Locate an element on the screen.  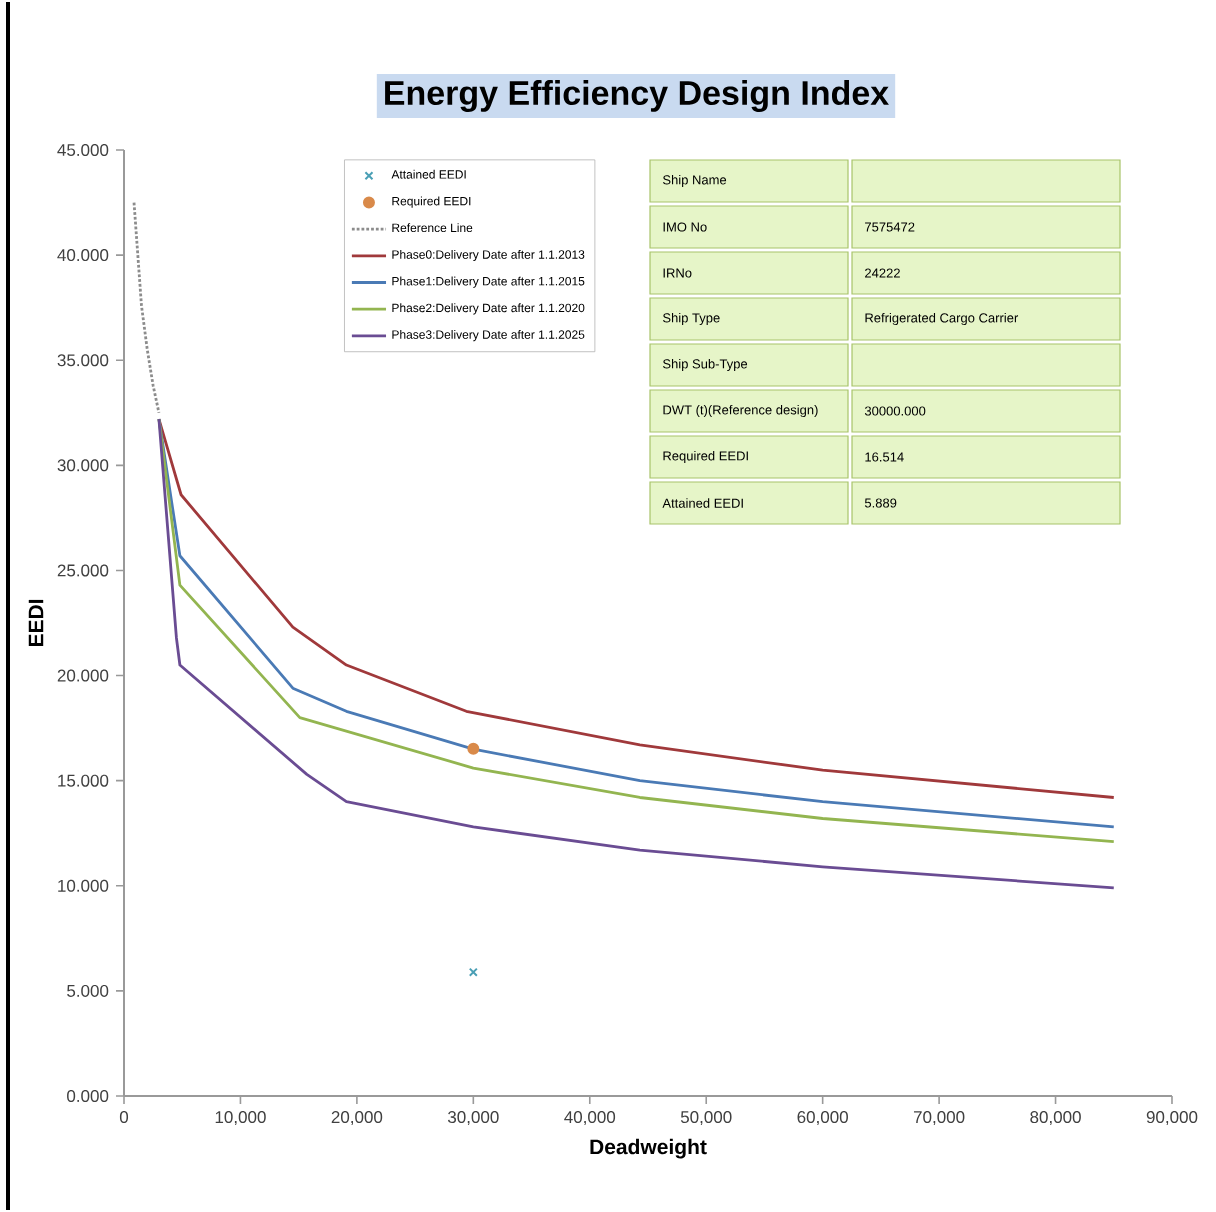
y-tick-label: 25.000 is located at coordinates (83, 570).